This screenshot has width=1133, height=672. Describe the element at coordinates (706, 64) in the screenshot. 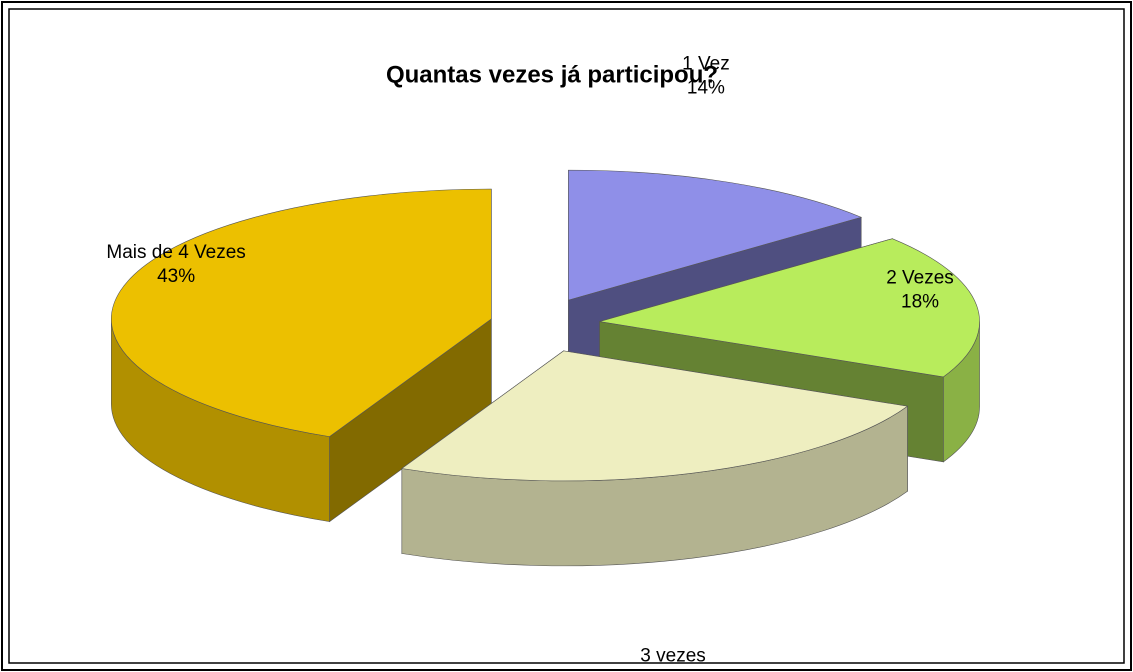

I see `data-label-category: 1 Vez` at that location.